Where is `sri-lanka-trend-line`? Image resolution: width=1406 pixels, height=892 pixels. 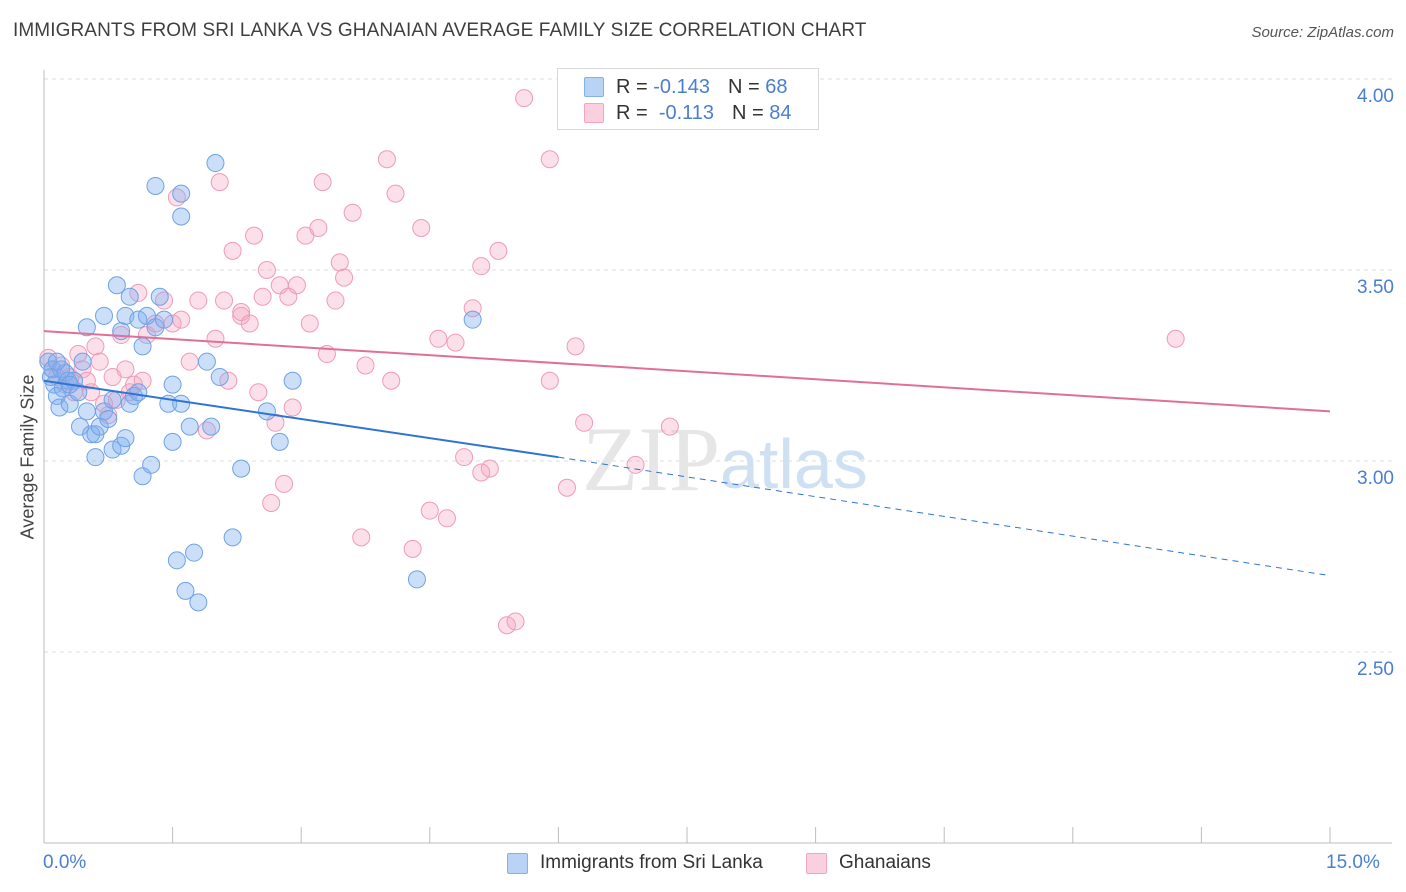 sri-lanka-trend-line is located at coordinates (301, 419).